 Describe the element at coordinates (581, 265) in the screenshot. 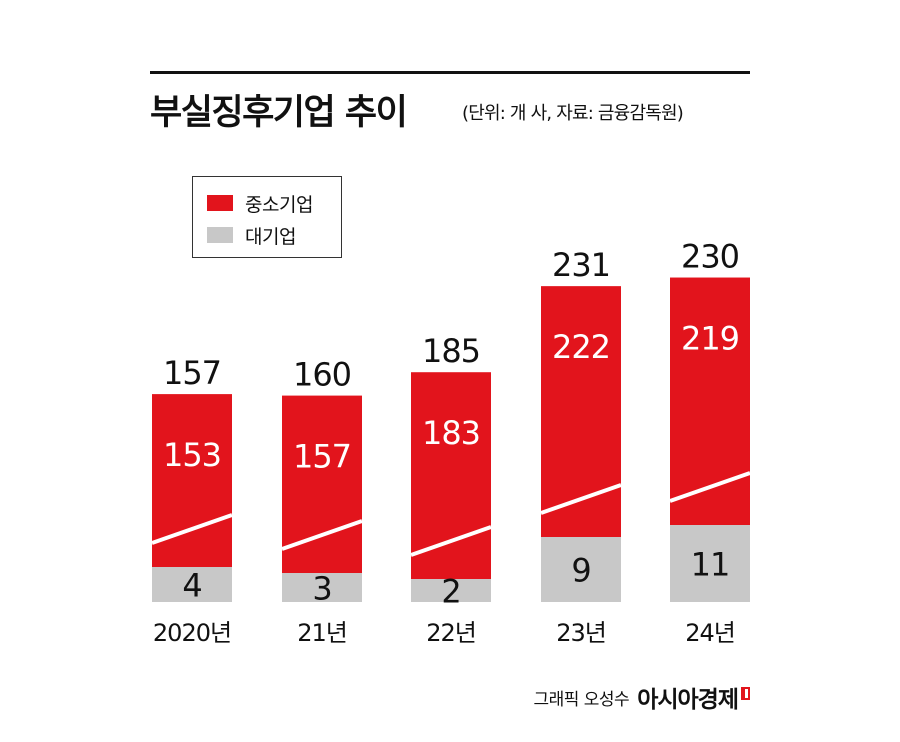

I see `data-label-total-3: 231` at that location.